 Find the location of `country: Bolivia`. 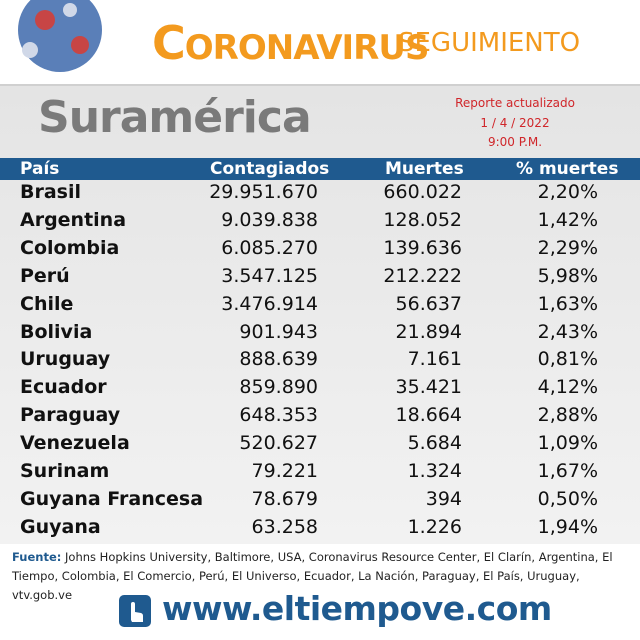

country: Bolivia is located at coordinates (56, 331).